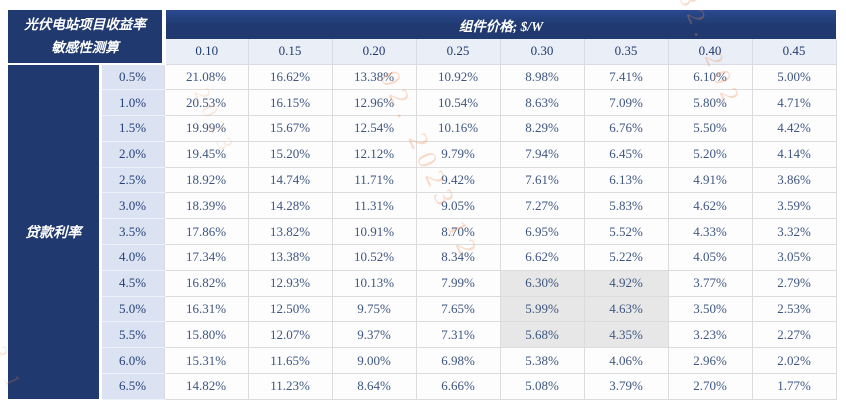 Image resolution: width=846 pixels, height=412 pixels. What do you see at coordinates (542, 335) in the screenshot?
I see `irr-value-cell: 5.68%` at bounding box center [542, 335].